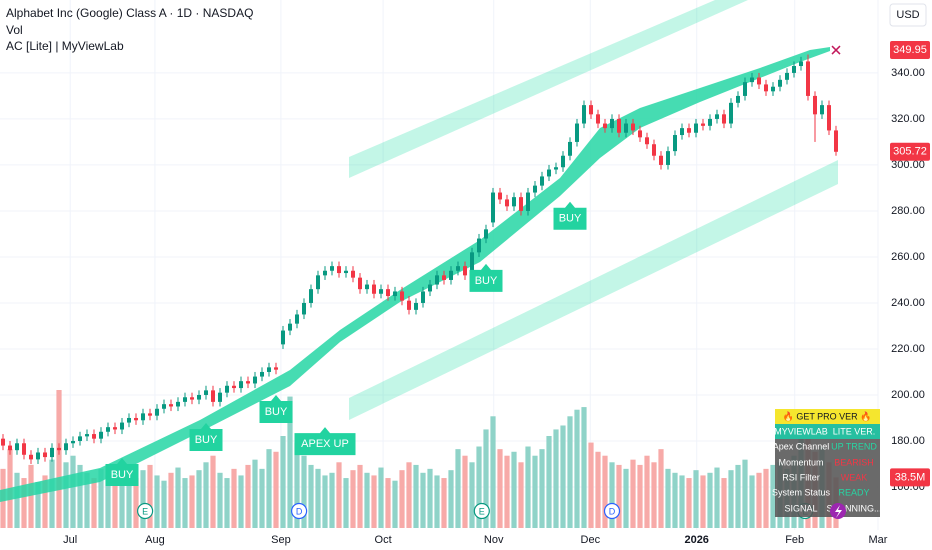 The width and height of the screenshot is (932, 550). Describe the element at coordinates (481, 511) in the screenshot. I see `event-marker` at that location.